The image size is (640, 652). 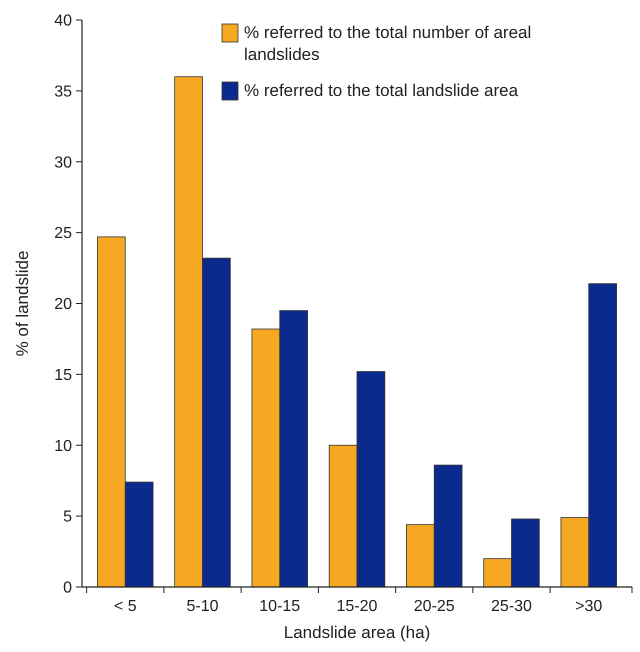 I want to click on y-tick-label: 40, so click(x=63, y=21).